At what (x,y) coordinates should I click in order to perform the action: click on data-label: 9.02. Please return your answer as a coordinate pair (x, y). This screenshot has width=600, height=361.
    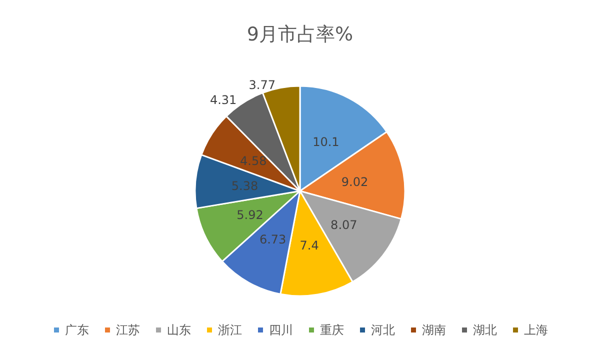
    Looking at the image, I should click on (354, 181).